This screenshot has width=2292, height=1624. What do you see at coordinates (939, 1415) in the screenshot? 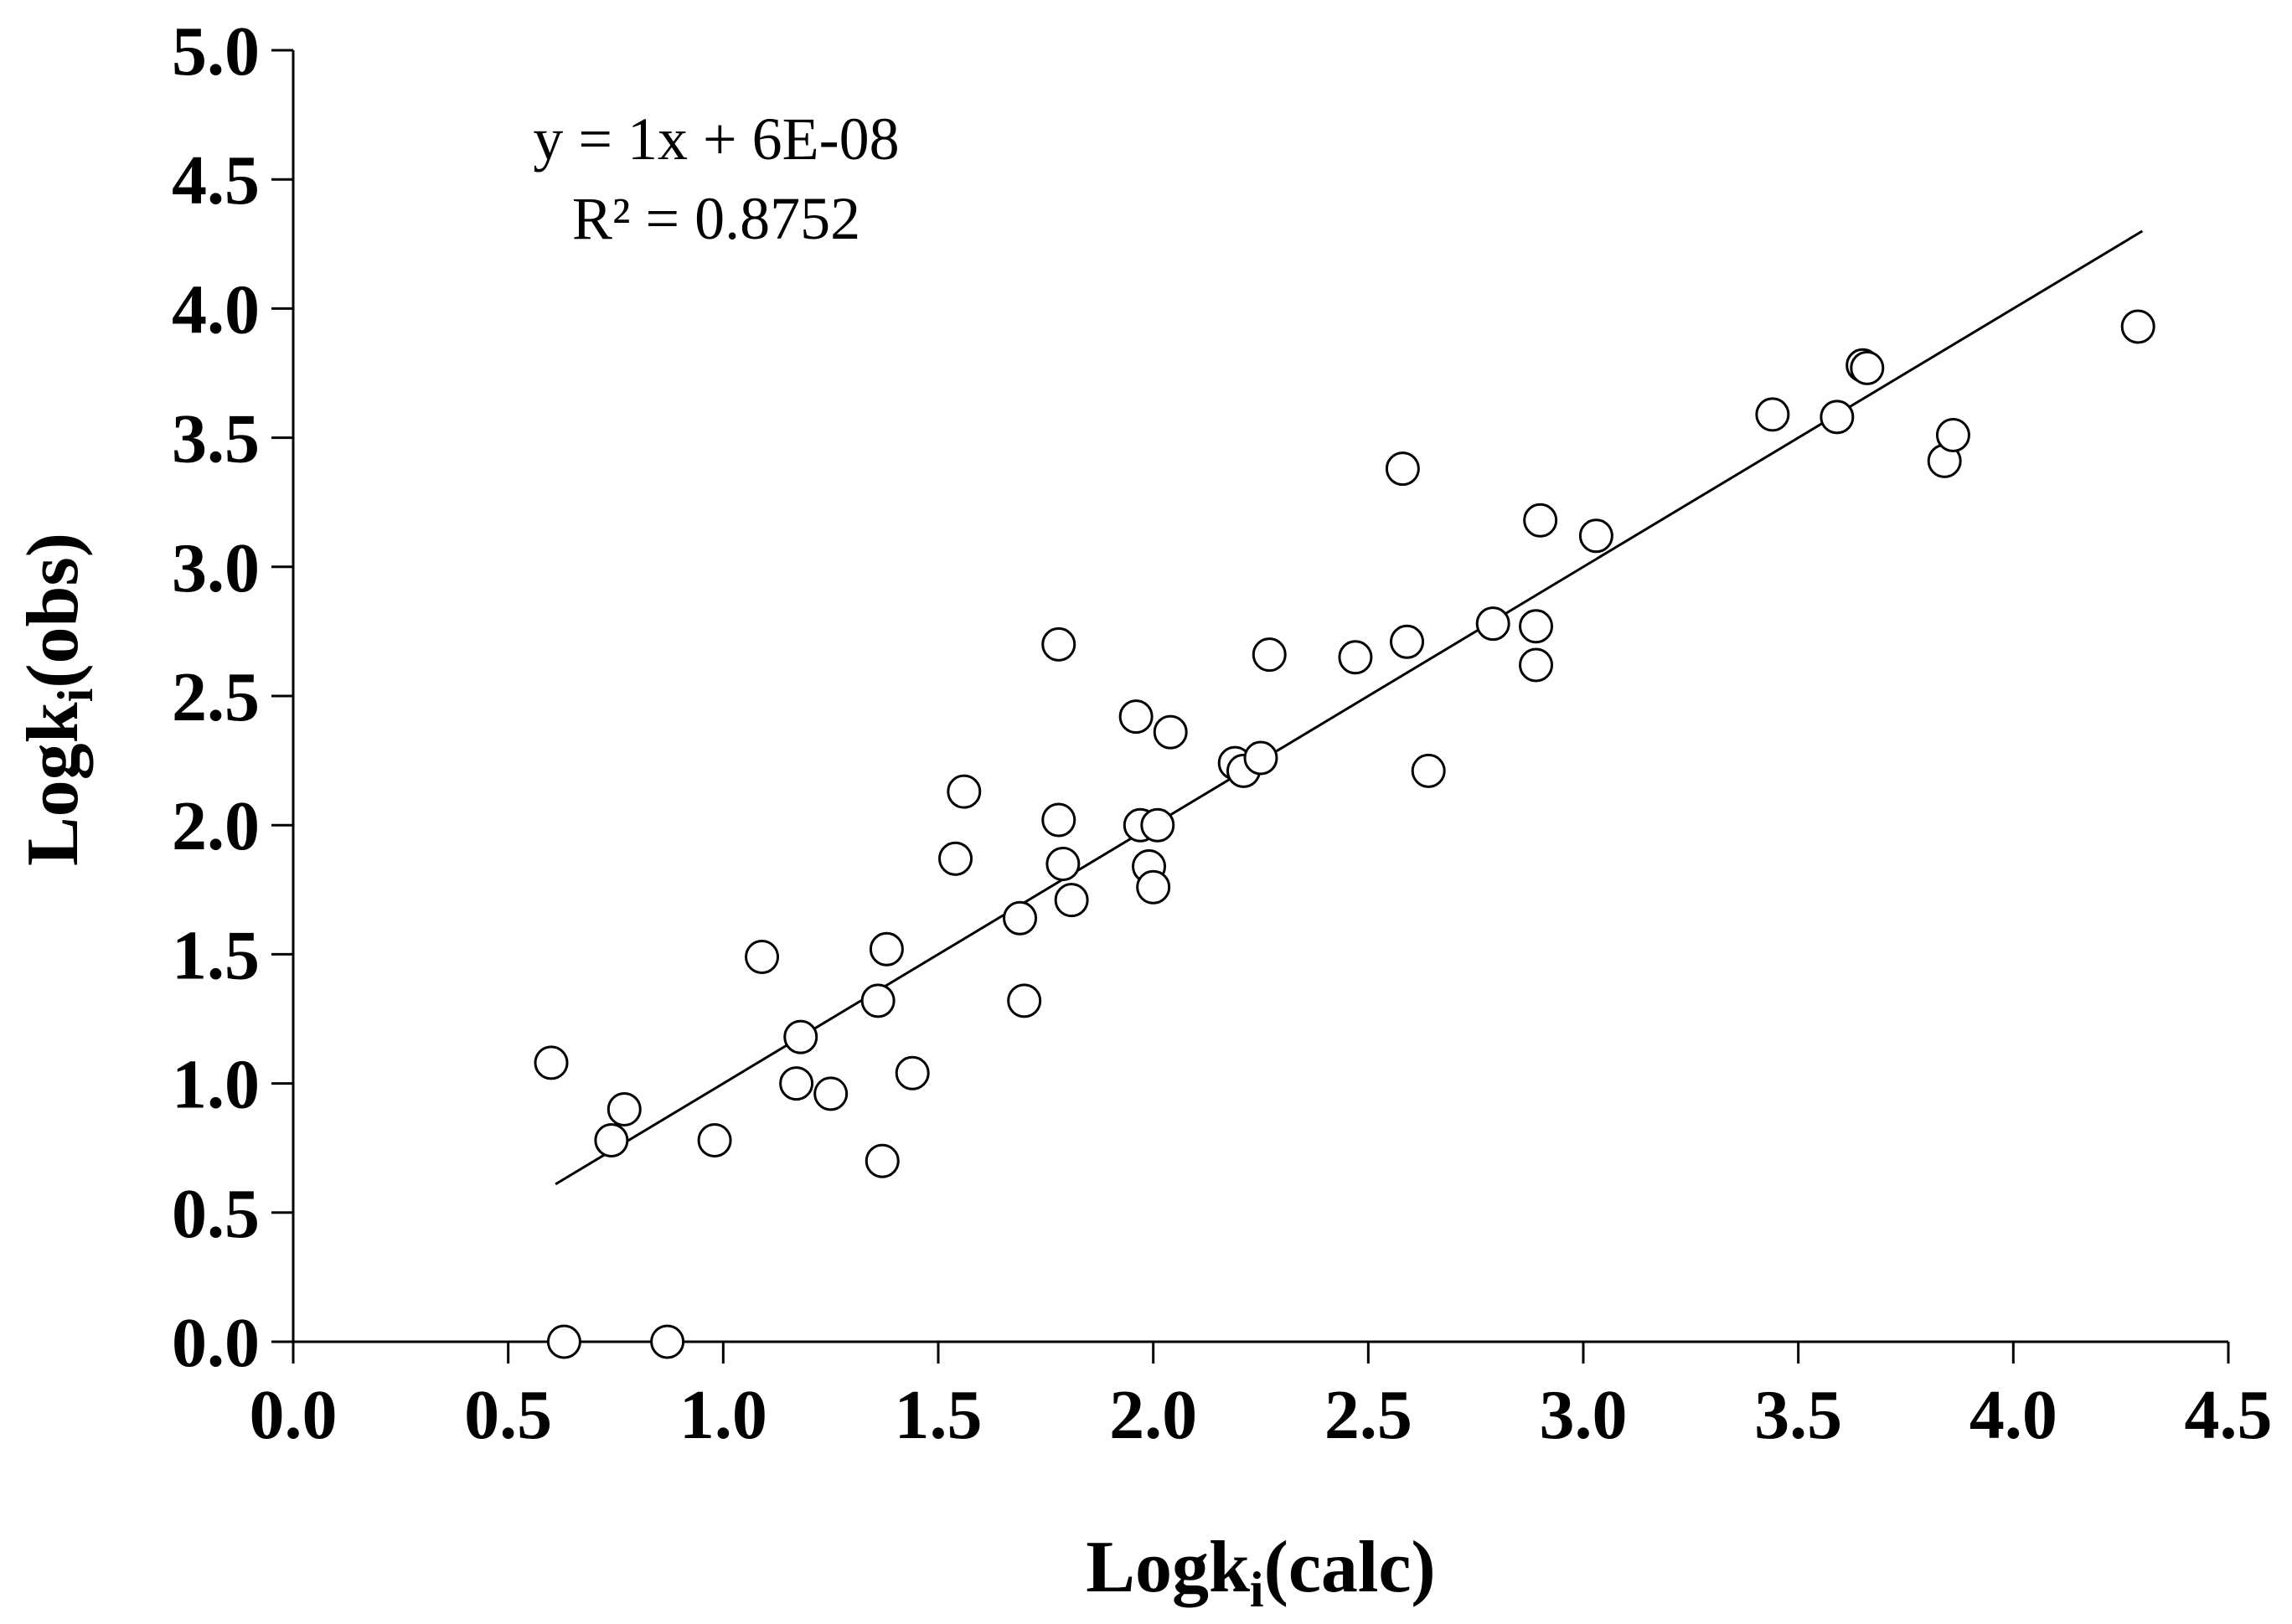
I see `x-tick-label: 1.5` at bounding box center [939, 1415].